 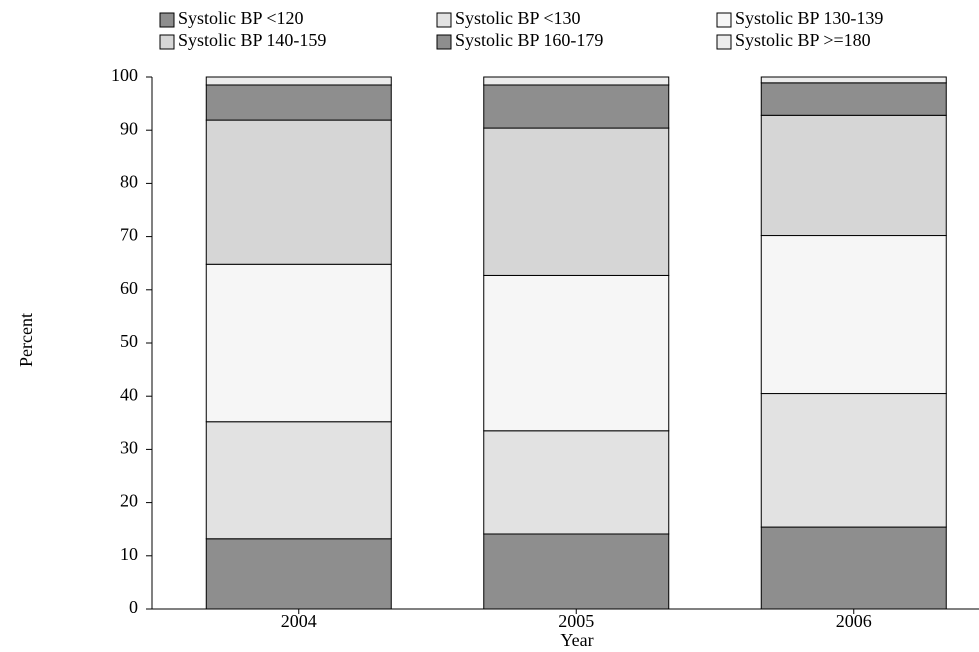 What do you see at coordinates (129, 235) in the screenshot?
I see `y-tick-label: 70` at bounding box center [129, 235].